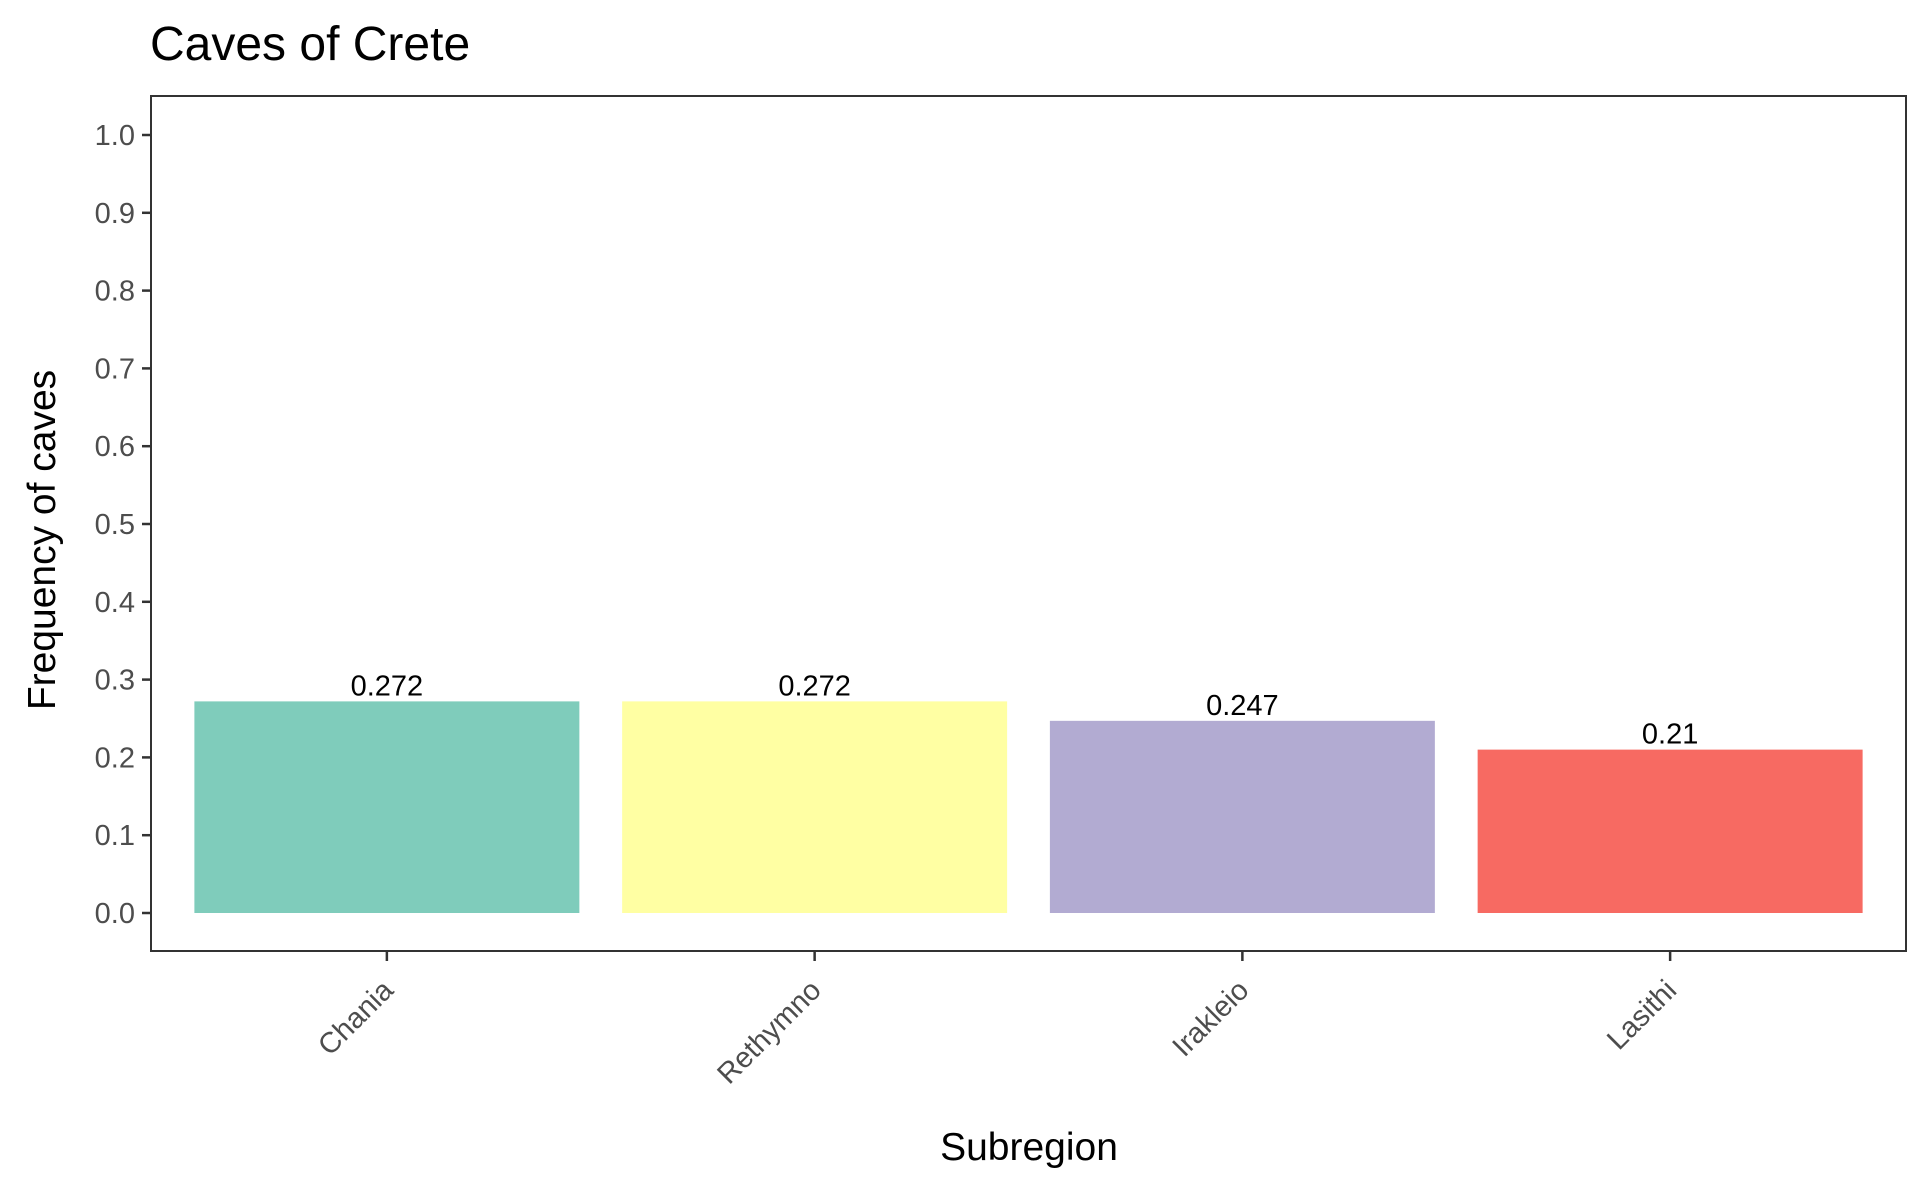  Describe the element at coordinates (387, 807) in the screenshot. I see `bar-chania` at that location.